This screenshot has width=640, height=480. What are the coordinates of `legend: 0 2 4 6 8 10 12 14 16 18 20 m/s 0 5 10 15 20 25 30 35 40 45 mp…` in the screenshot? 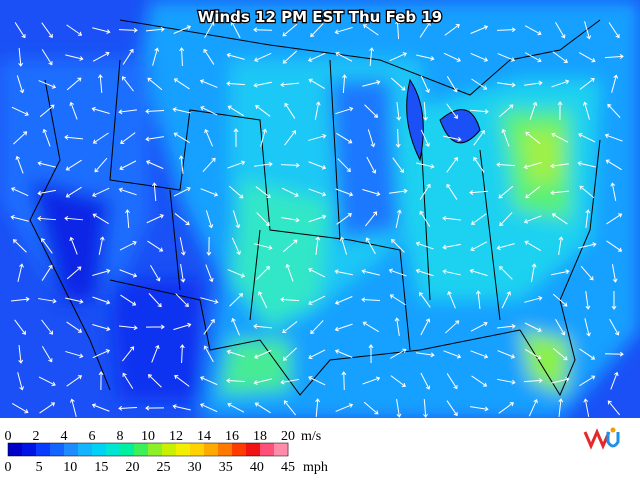 It's located at (166, 452).